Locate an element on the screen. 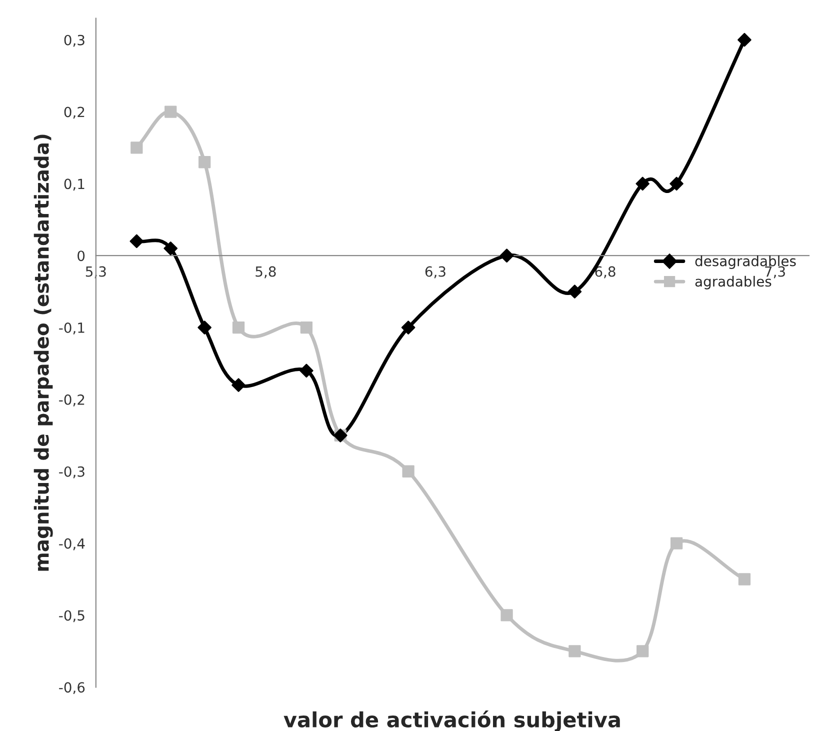 Image resolution: width=834 pixels, height=731 pixels. y-axis-title: magnitud de parpadeo (estandartizada) is located at coordinates (43, 352).